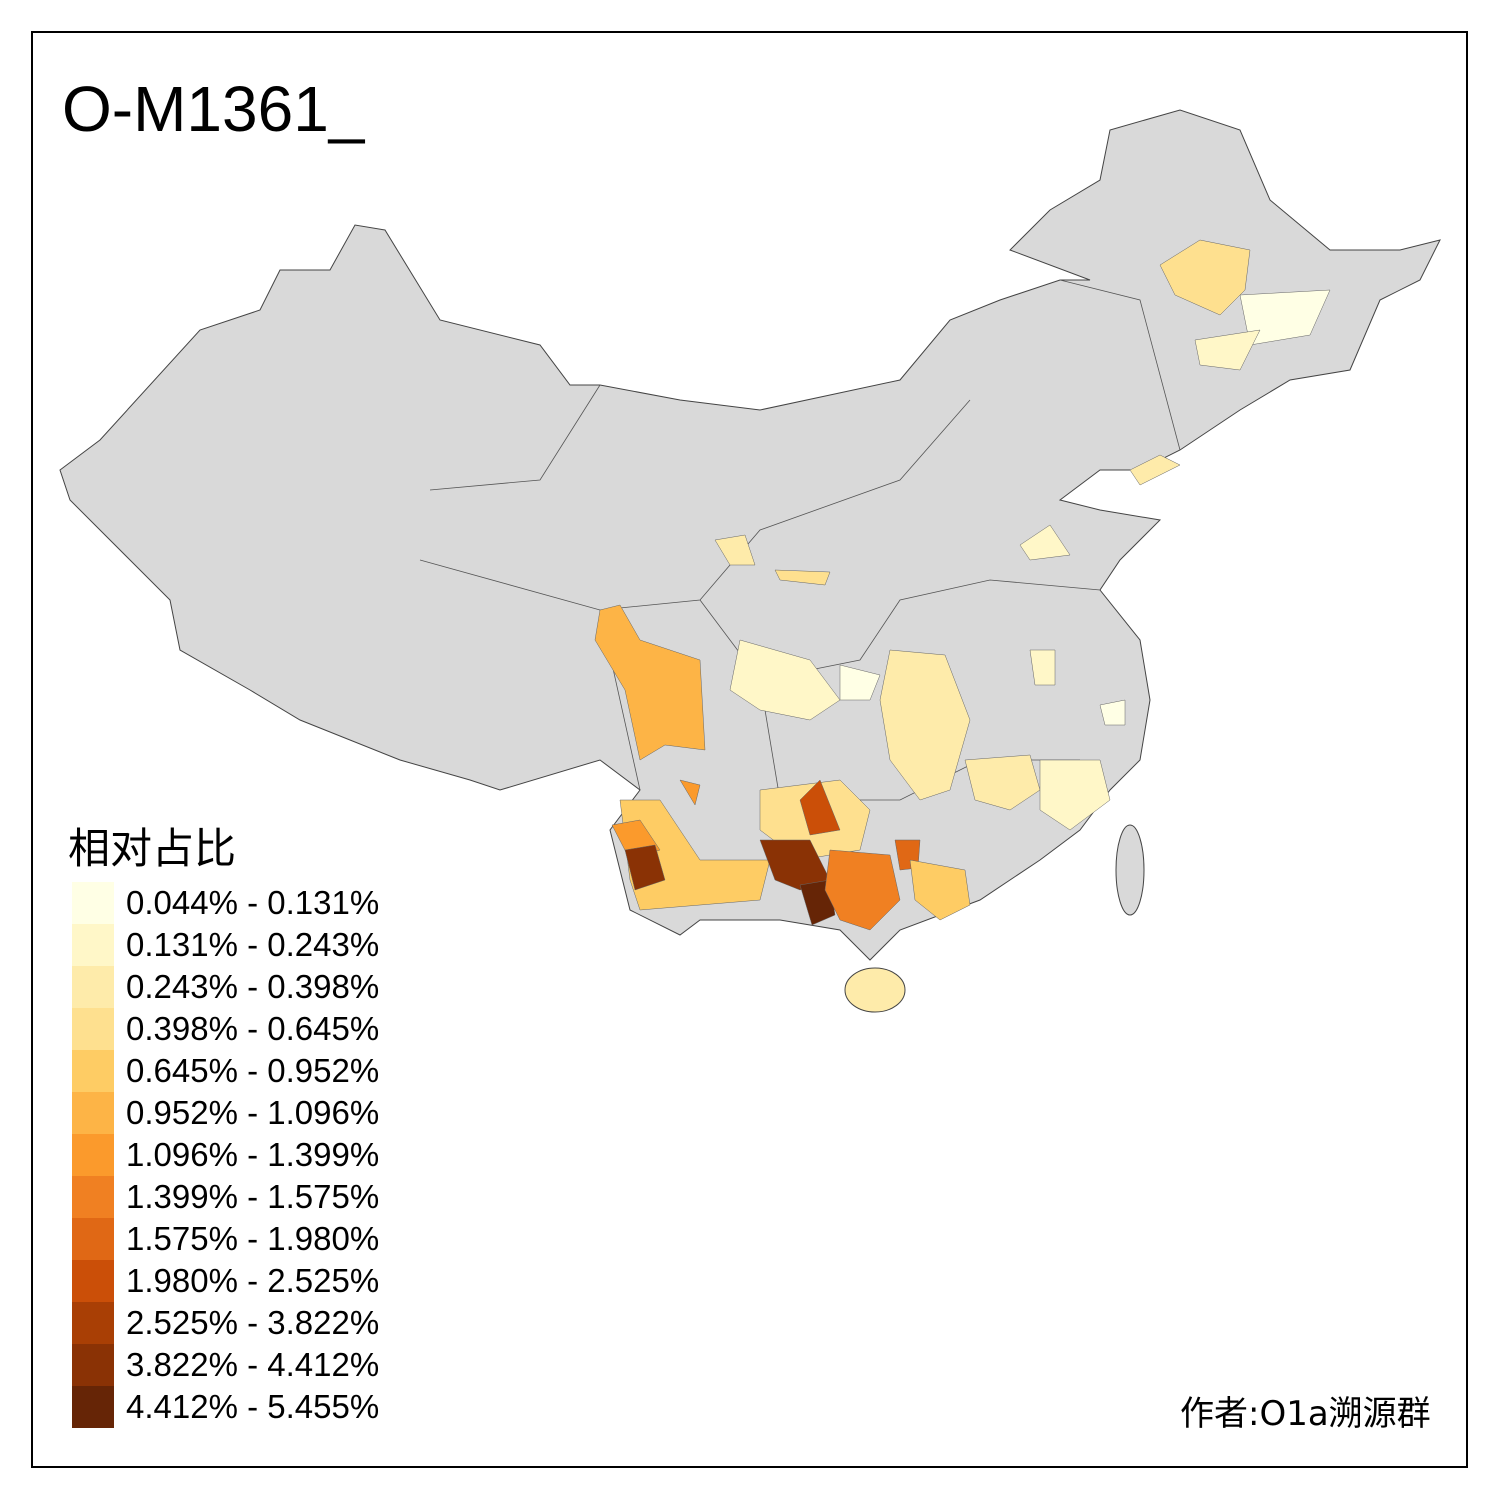 The width and height of the screenshot is (1500, 1500). Describe the element at coordinates (253, 1280) in the screenshot. I see `legend-label: 1.980% - 2.525%` at that location.